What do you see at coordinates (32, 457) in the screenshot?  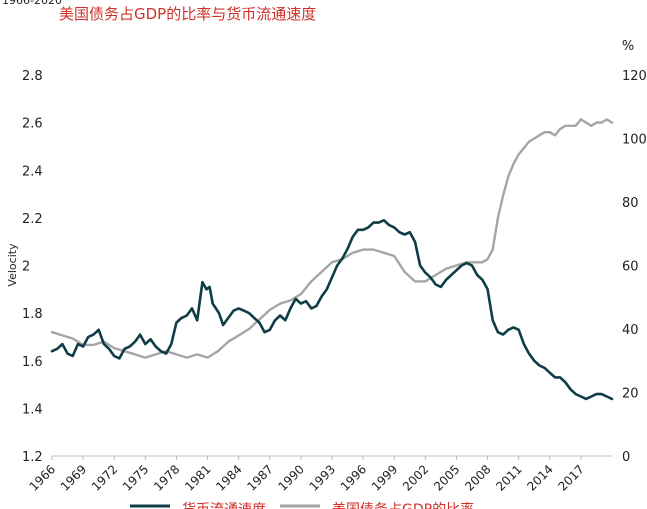 I see `left-tick-label: 1.2` at bounding box center [32, 457].